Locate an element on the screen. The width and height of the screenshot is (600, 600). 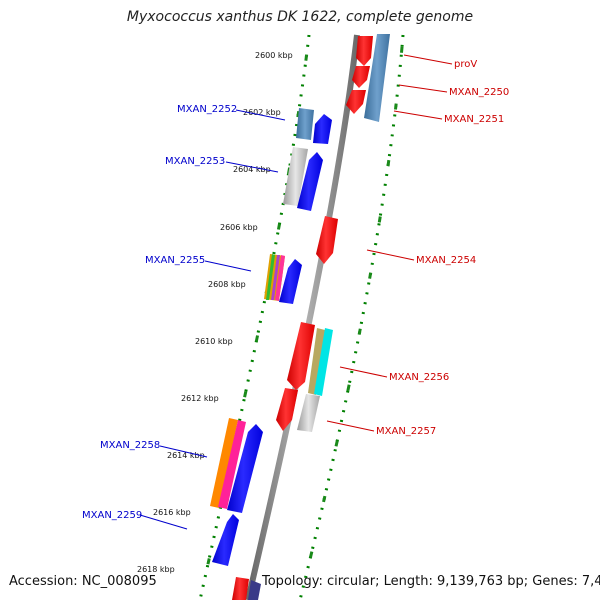
label-prov: proV is located at coordinates (465, 64).